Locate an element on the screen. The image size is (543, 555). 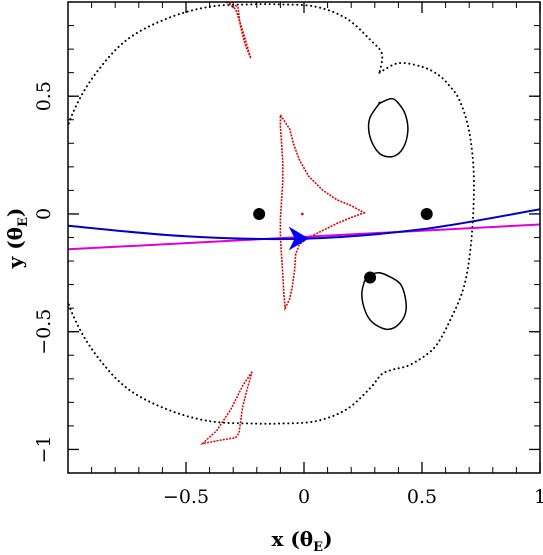
top-caustic is located at coordinates (238, 30).